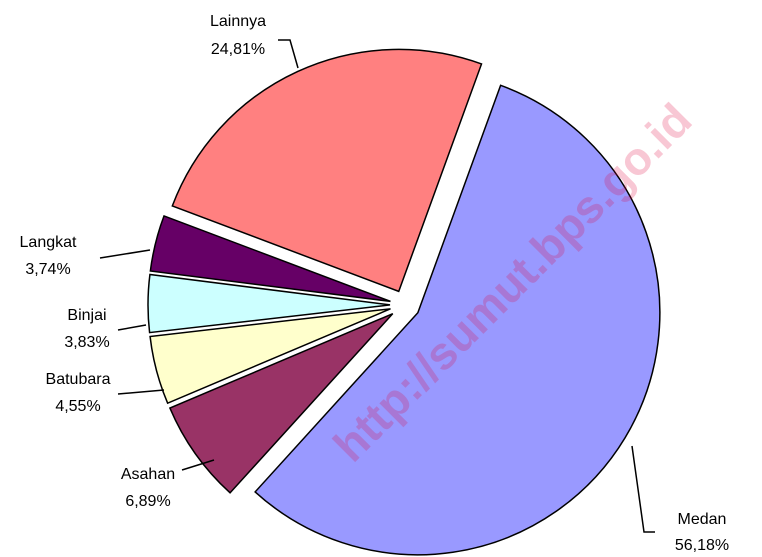  I want to click on slice-label: Lainnya, so click(238, 21).